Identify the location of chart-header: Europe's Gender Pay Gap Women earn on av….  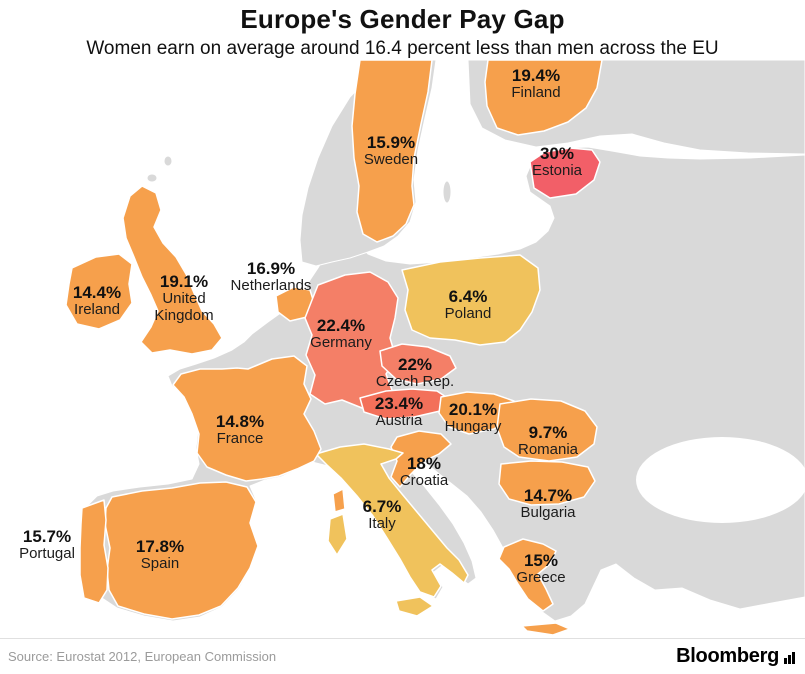
(402, 30).